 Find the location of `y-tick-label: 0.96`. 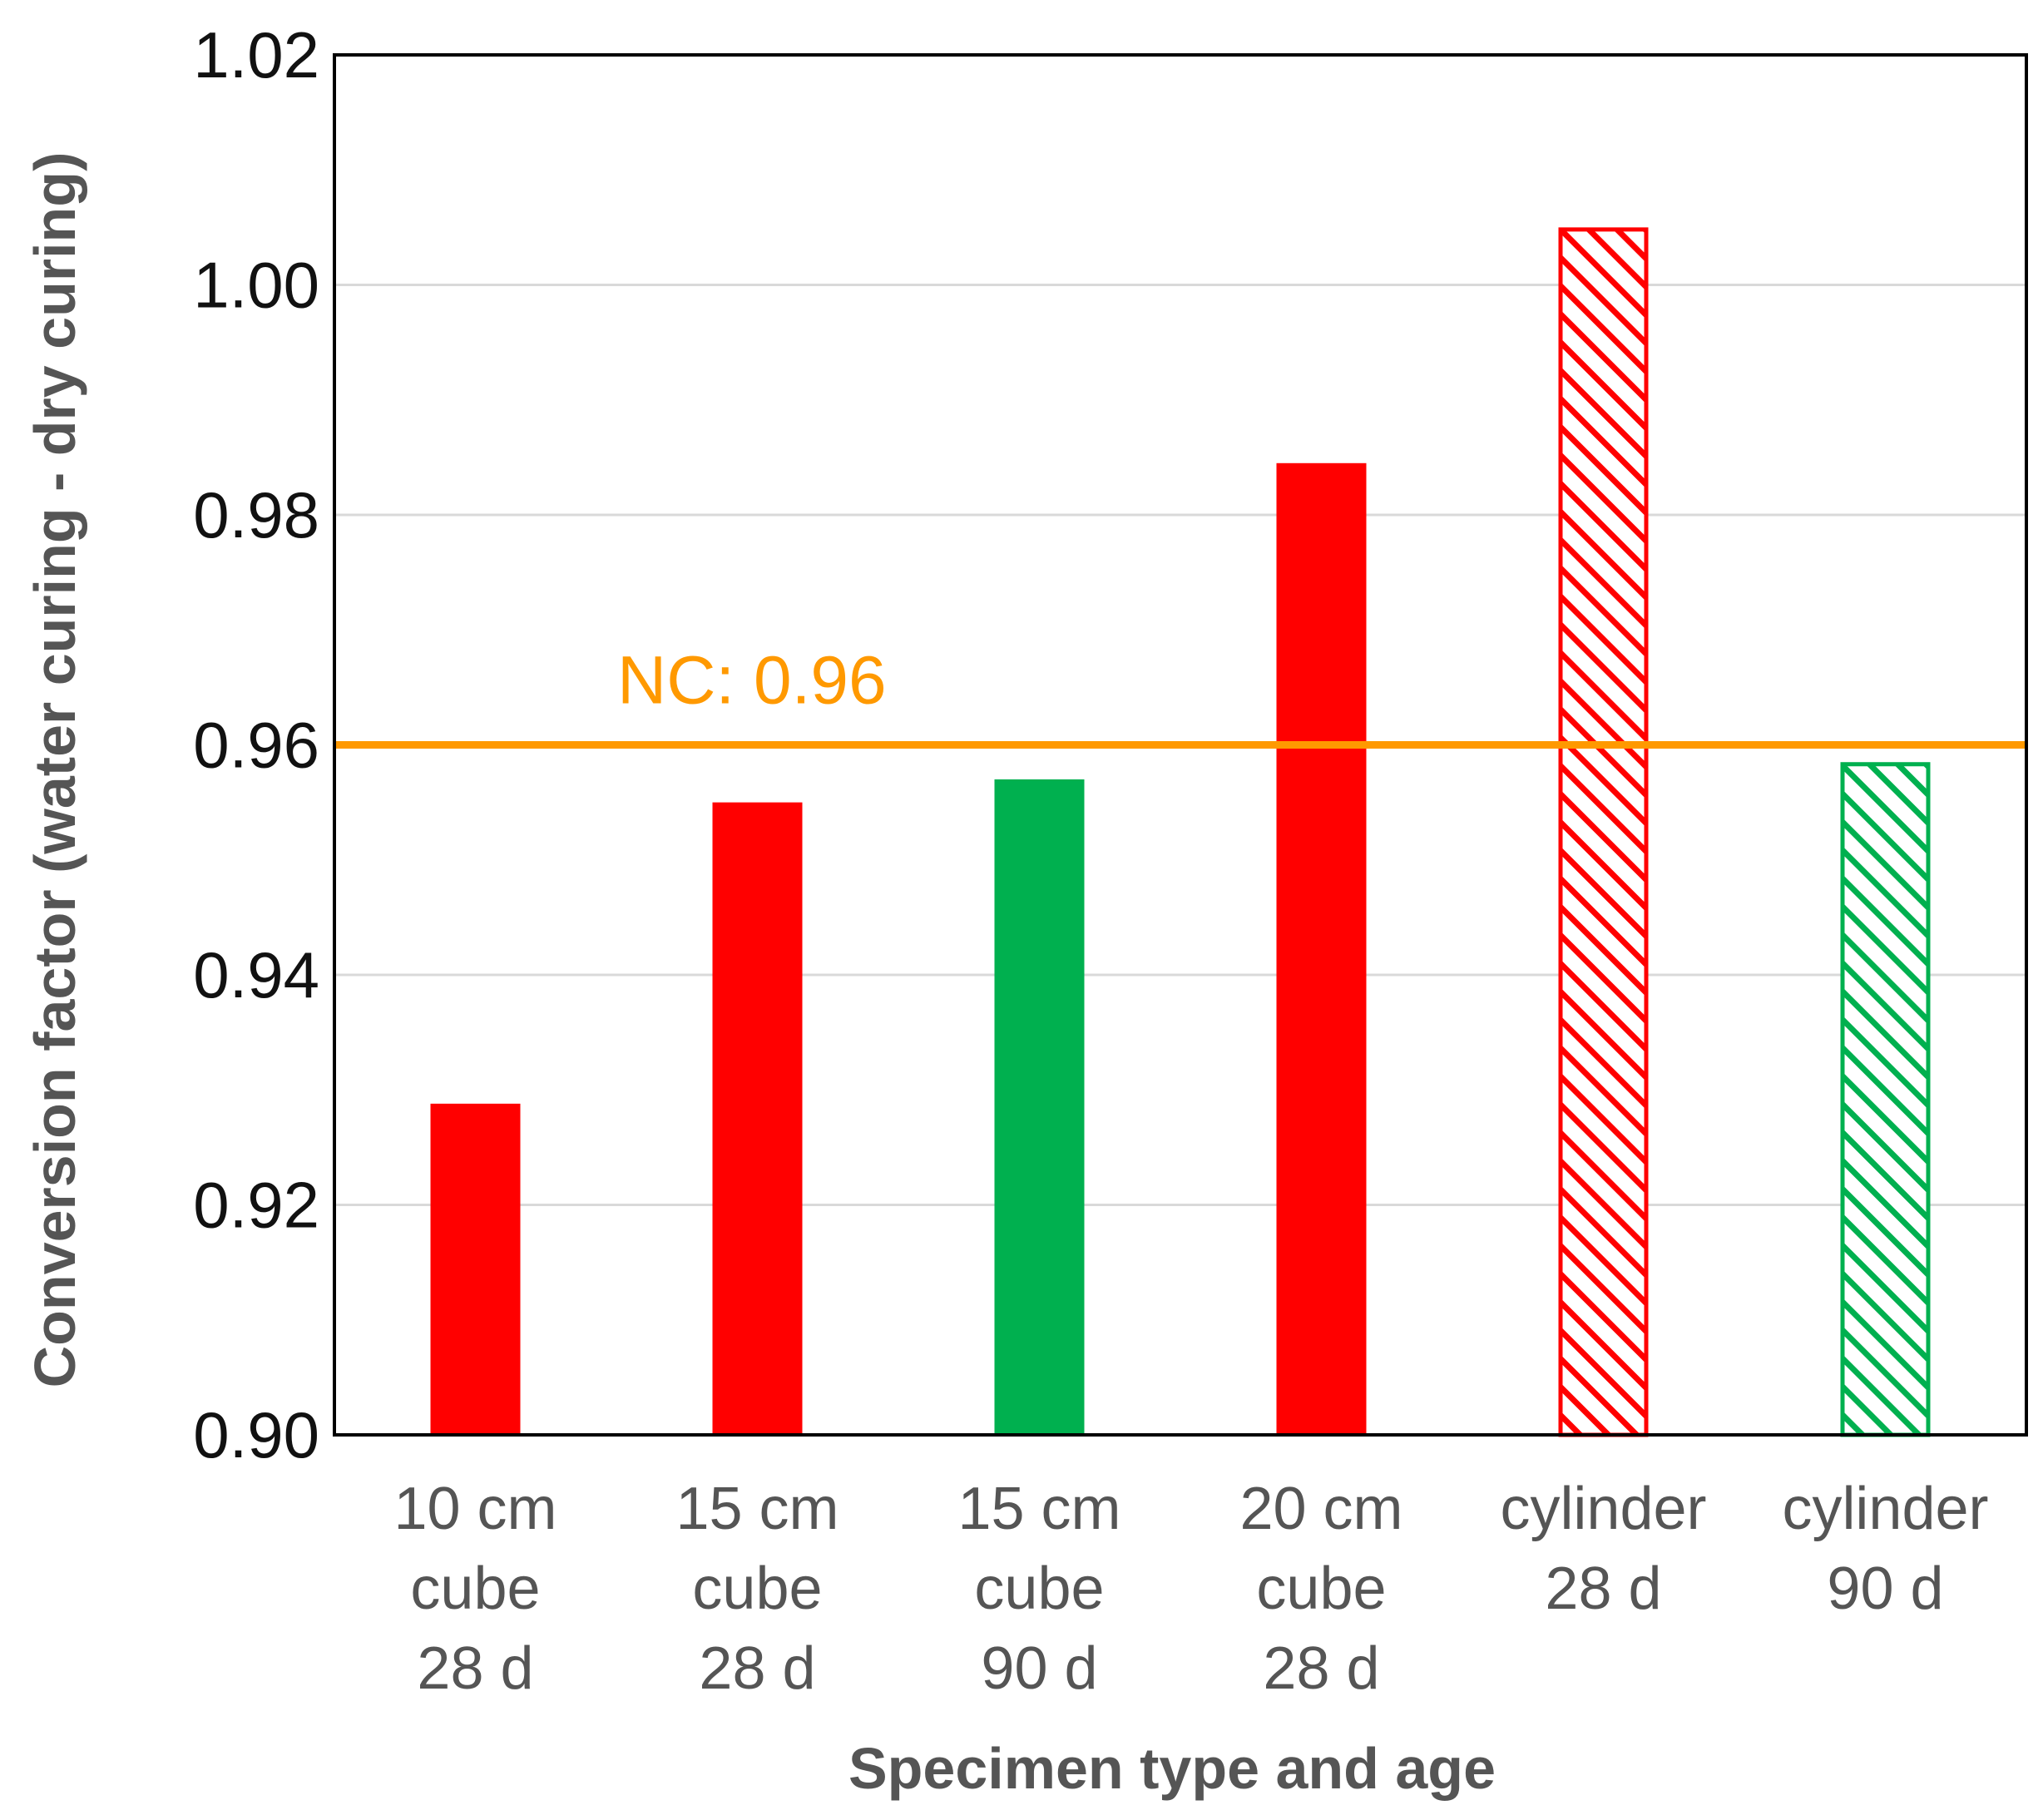

y-tick-label: 0.96 is located at coordinates (256, 745).